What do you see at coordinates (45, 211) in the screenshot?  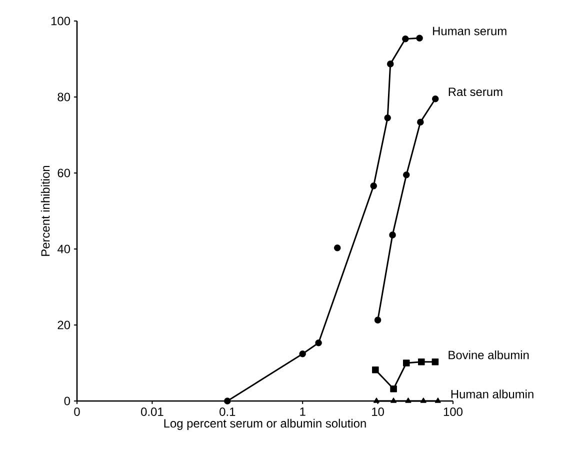 I see `y-axis-title: Percent inhibition` at bounding box center [45, 211].